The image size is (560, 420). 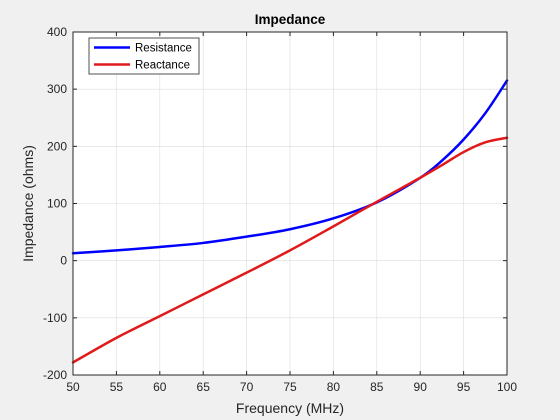 I want to click on legend: Resistance Reactance, so click(x=144, y=56).